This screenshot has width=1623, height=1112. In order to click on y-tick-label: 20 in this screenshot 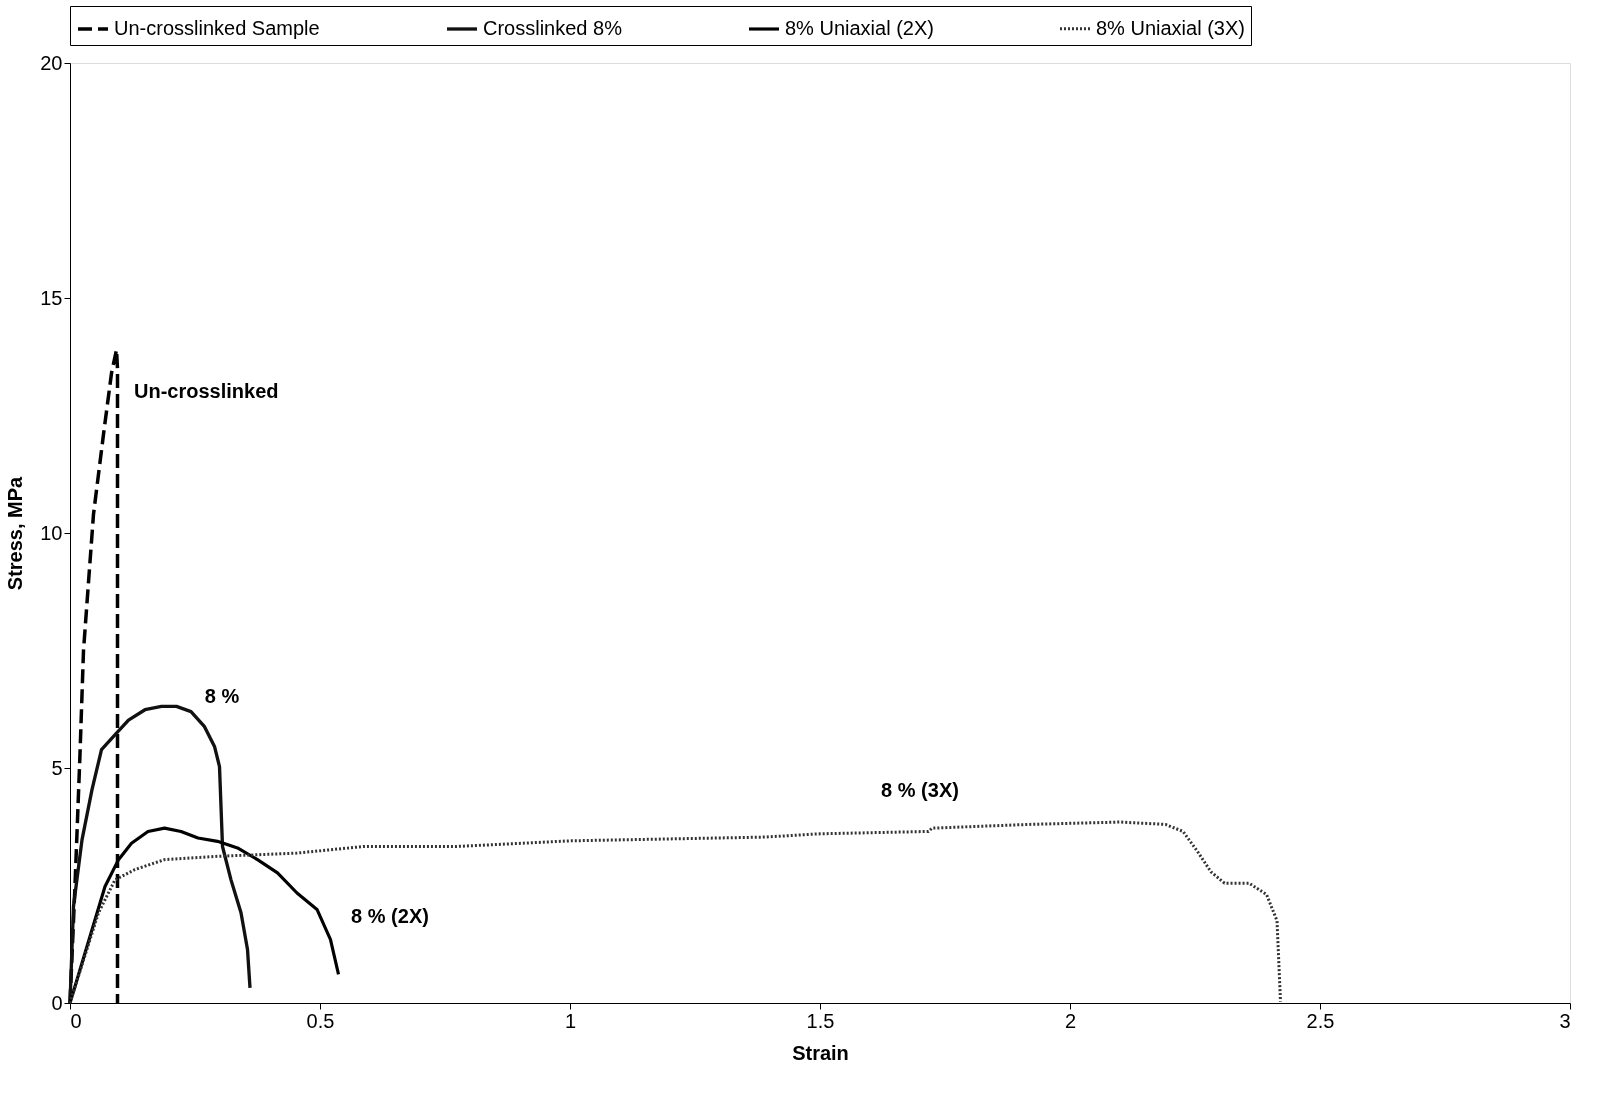, I will do `click(51, 62)`.